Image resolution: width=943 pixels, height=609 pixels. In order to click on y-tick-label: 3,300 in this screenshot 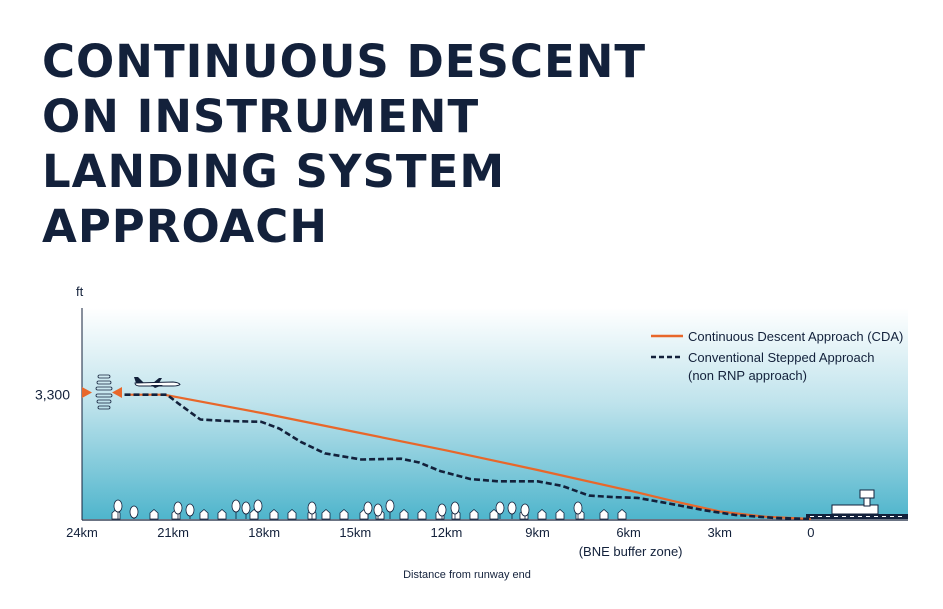, I will do `click(52, 395)`.